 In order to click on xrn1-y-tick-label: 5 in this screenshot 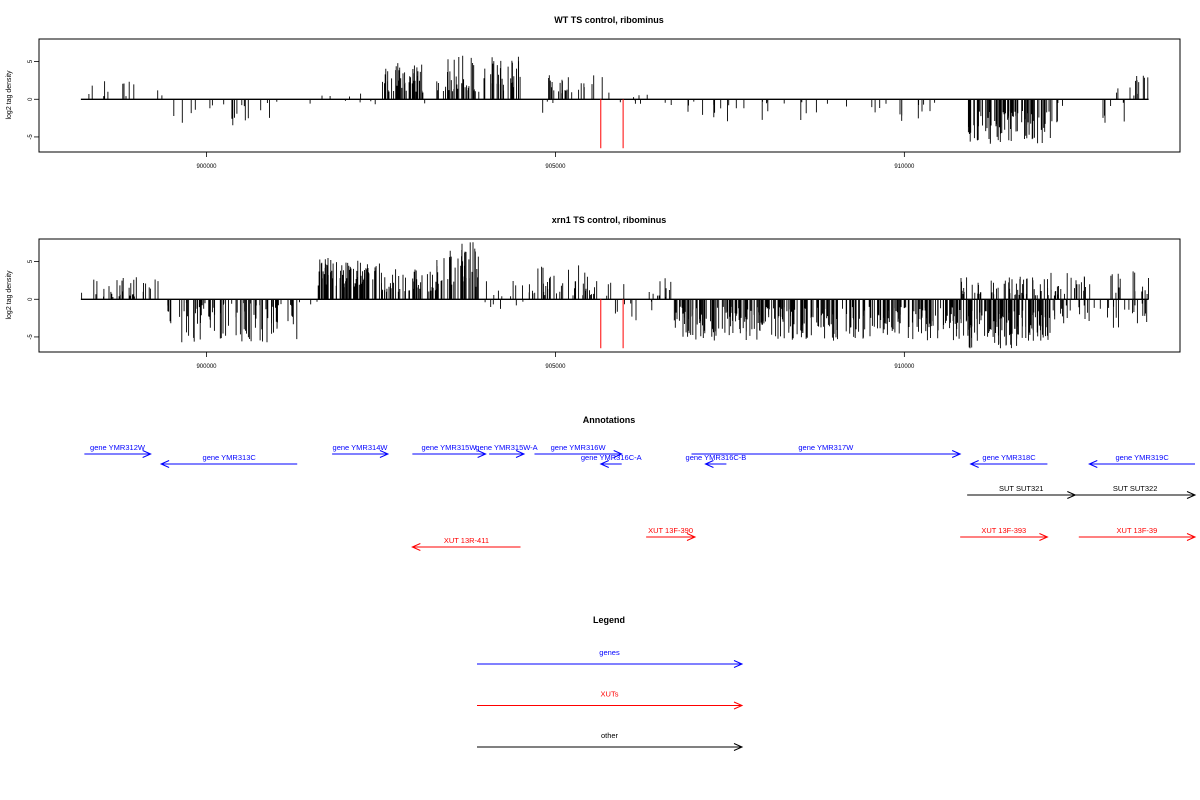, I will do `click(31, 261)`.